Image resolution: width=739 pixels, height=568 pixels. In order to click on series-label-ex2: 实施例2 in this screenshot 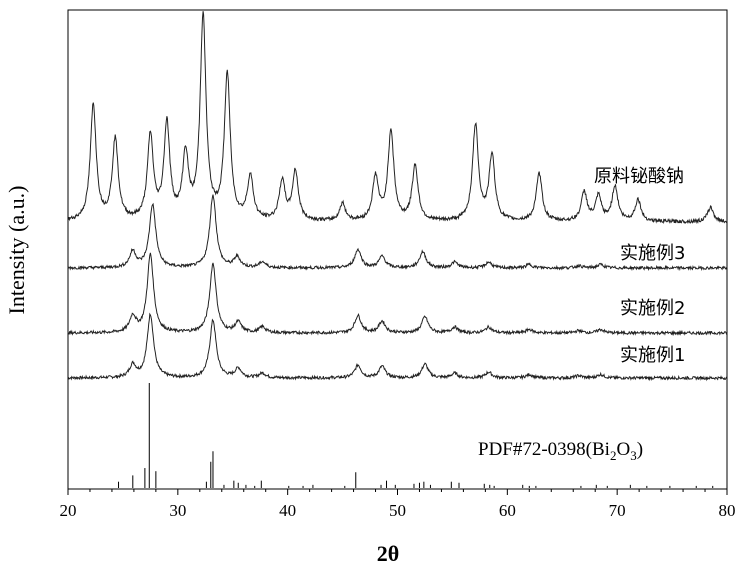, I will do `click(652, 308)`.